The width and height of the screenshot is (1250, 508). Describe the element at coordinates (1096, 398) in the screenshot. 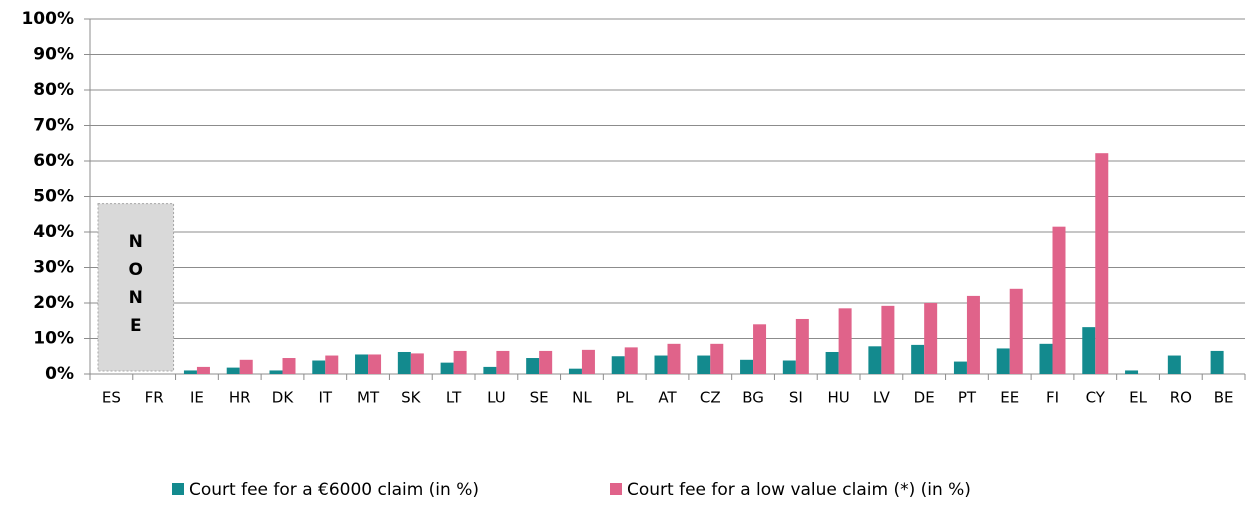

I see `x-tick-label: CY` at that location.